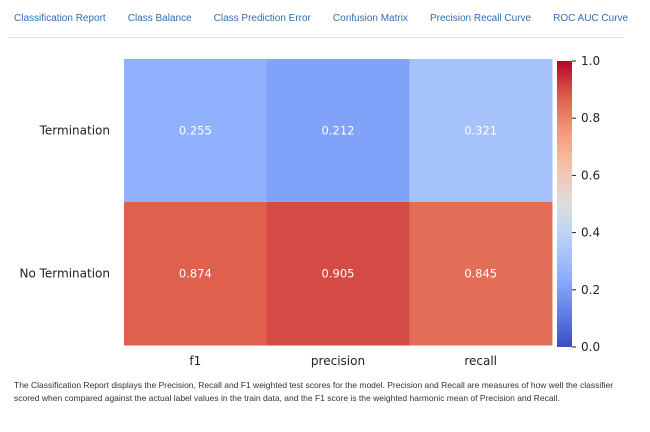  What do you see at coordinates (590, 175) in the screenshot?
I see `colorbar-tick-label: 0.6` at bounding box center [590, 175].